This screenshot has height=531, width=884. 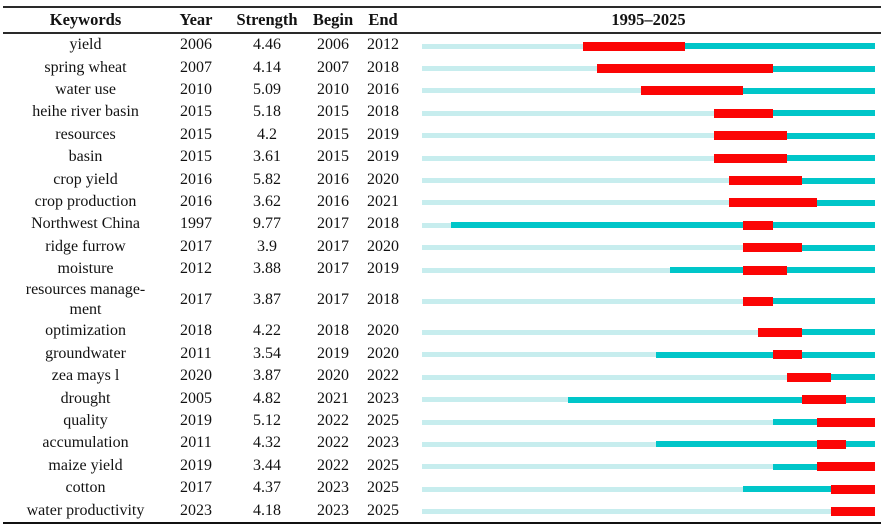 What do you see at coordinates (85, 45) in the screenshot?
I see `keyword-cell: yield` at bounding box center [85, 45].